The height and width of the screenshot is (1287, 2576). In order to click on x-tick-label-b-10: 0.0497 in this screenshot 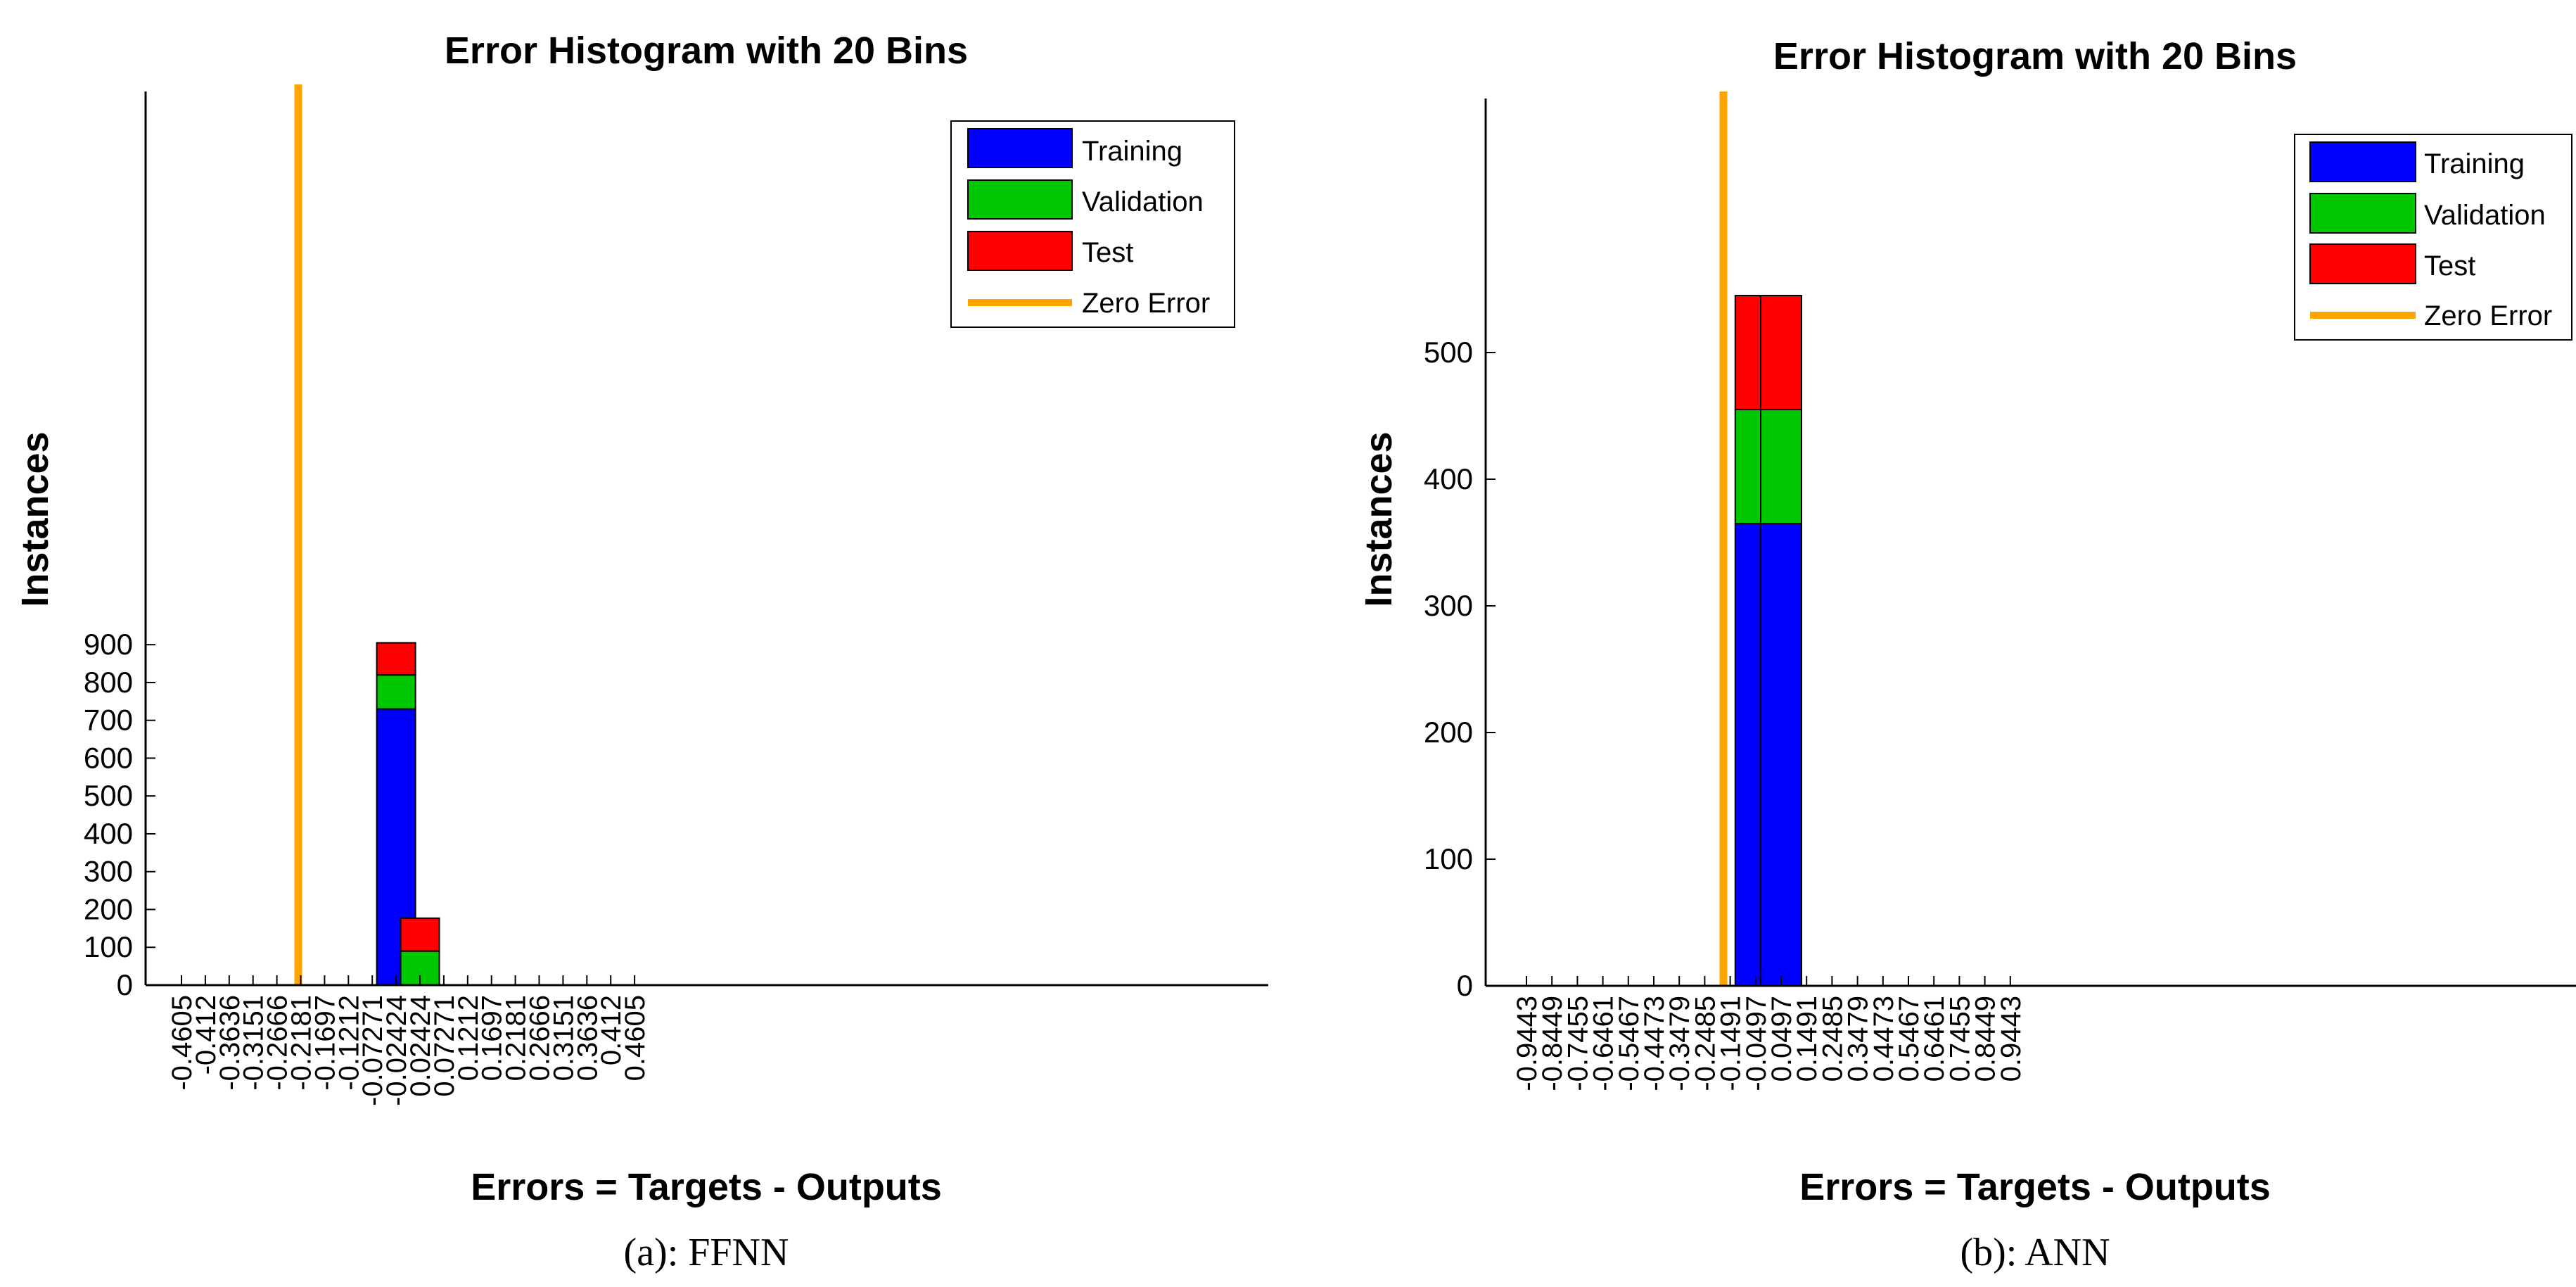, I will do `click(1781, 1039)`.